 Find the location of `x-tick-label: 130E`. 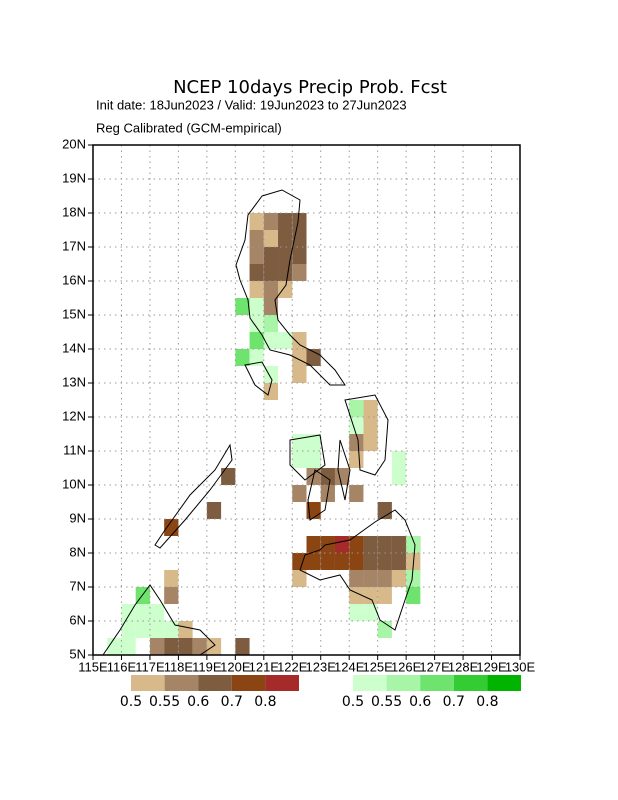

x-tick-label: 130E is located at coordinates (520, 666).